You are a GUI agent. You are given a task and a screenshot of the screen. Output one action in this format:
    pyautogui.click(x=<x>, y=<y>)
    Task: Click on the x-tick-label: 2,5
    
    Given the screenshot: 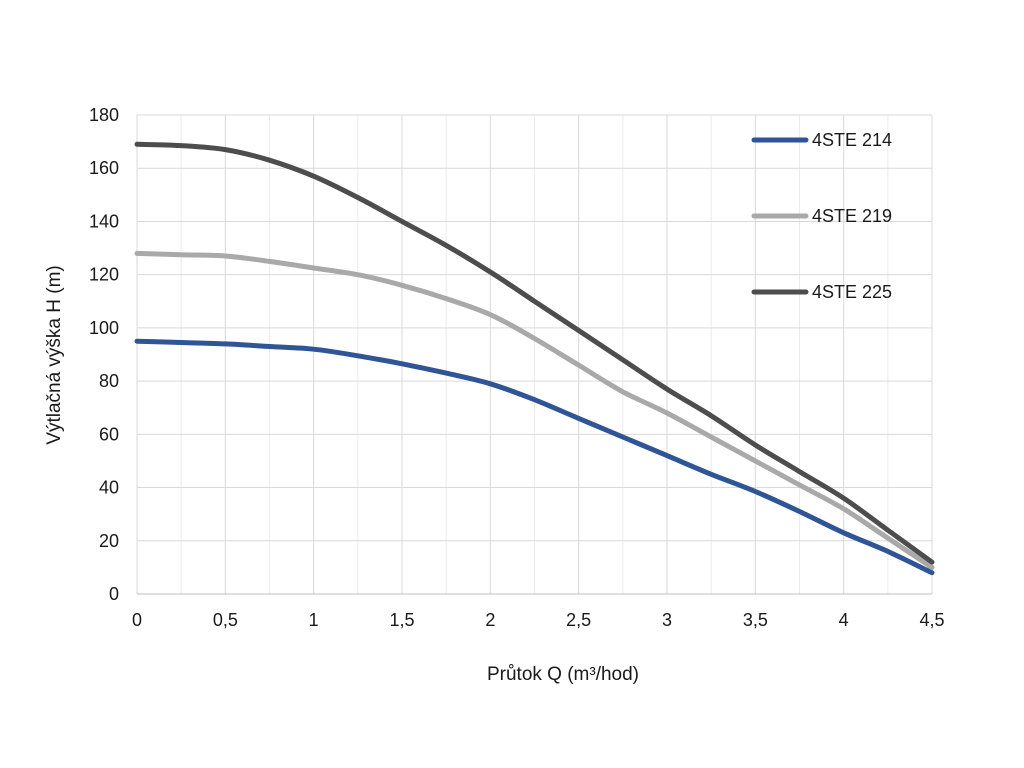 What is the action you would take?
    pyautogui.click(x=578, y=620)
    